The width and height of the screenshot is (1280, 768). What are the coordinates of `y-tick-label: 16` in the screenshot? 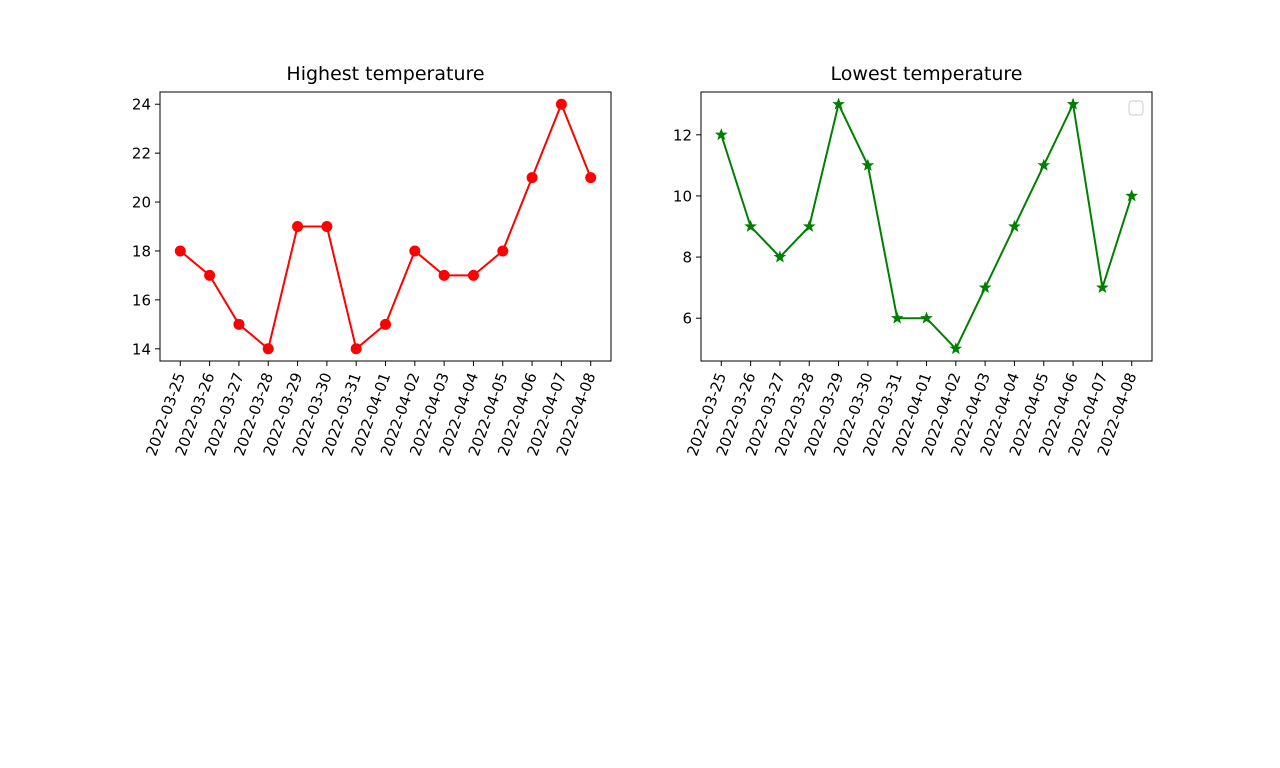 It's located at (141, 300).